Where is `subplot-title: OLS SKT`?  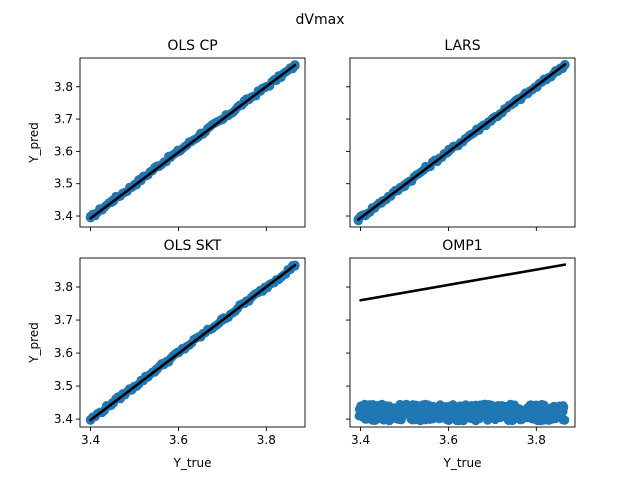 subplot-title: OLS SKT is located at coordinates (193, 246).